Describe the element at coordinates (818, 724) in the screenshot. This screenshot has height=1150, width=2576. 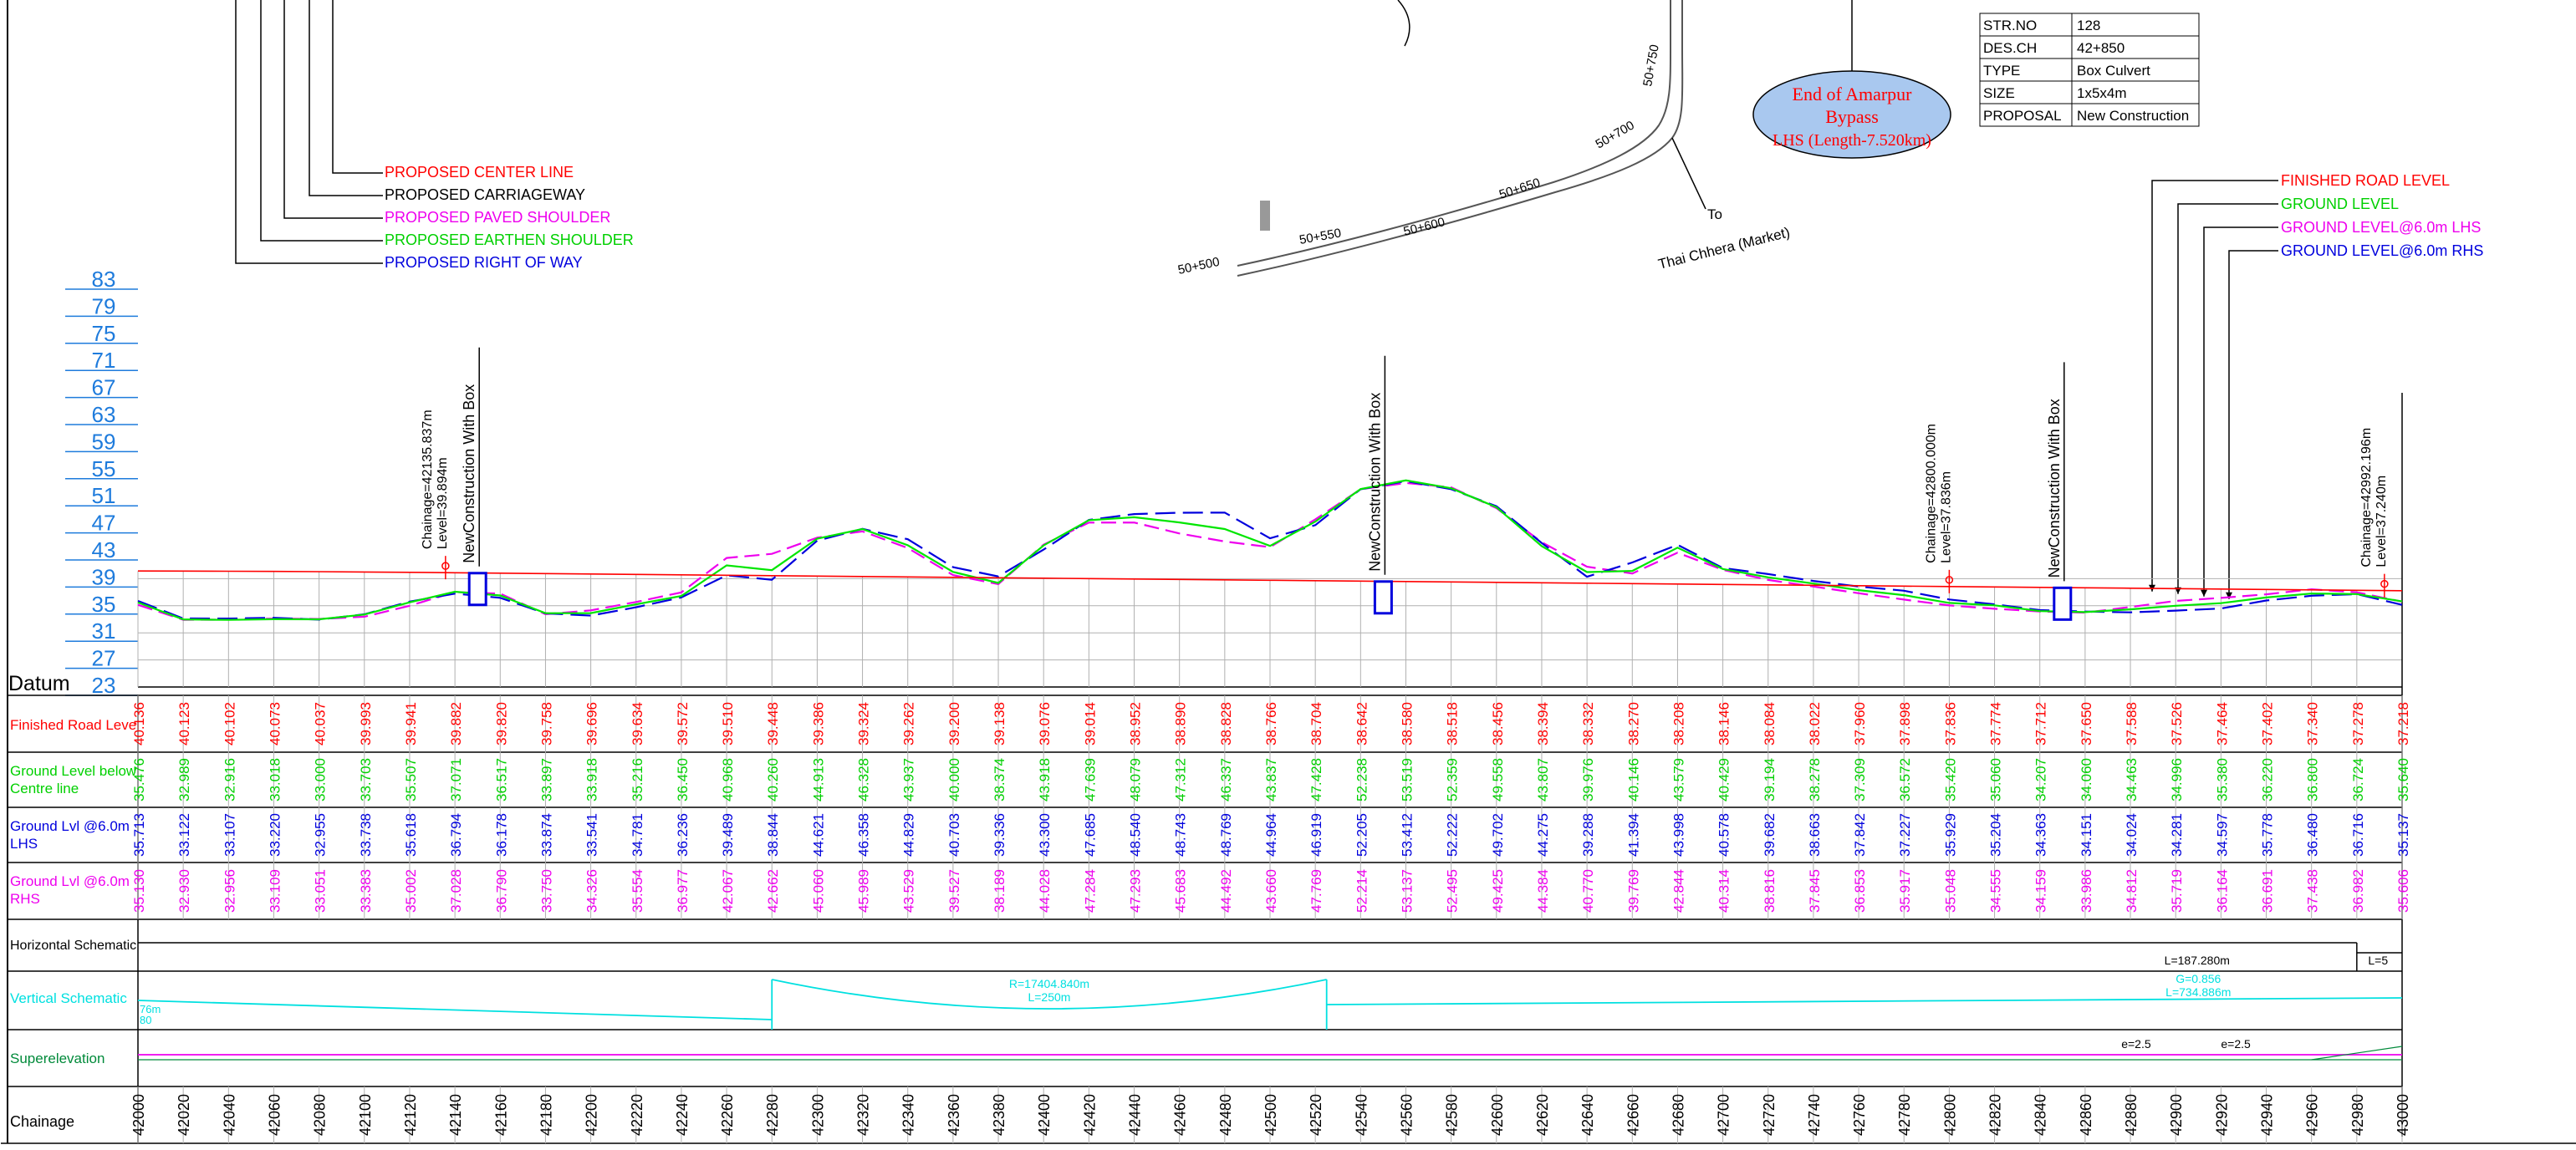
I see `band-value: 39.386` at that location.